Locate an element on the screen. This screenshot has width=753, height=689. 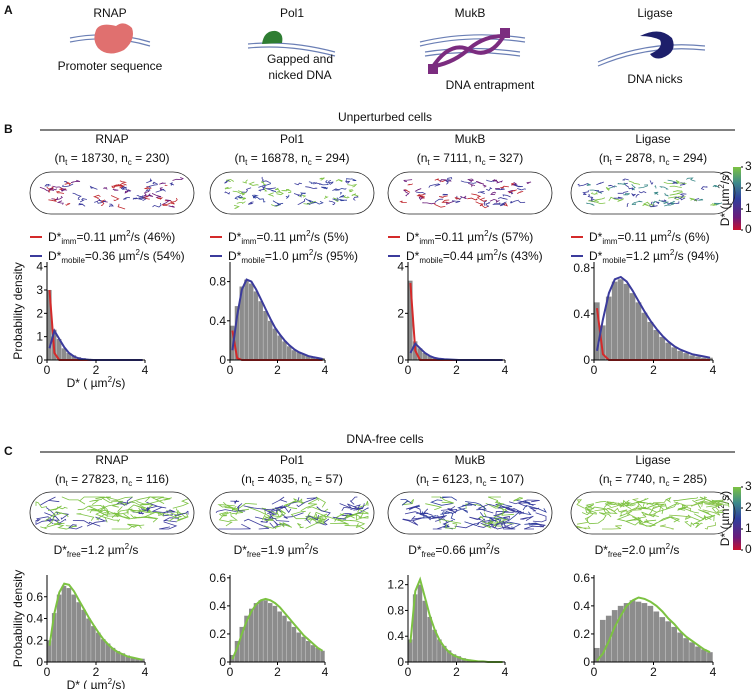
x-tick-label: 2 is located at coordinates (277, 672).